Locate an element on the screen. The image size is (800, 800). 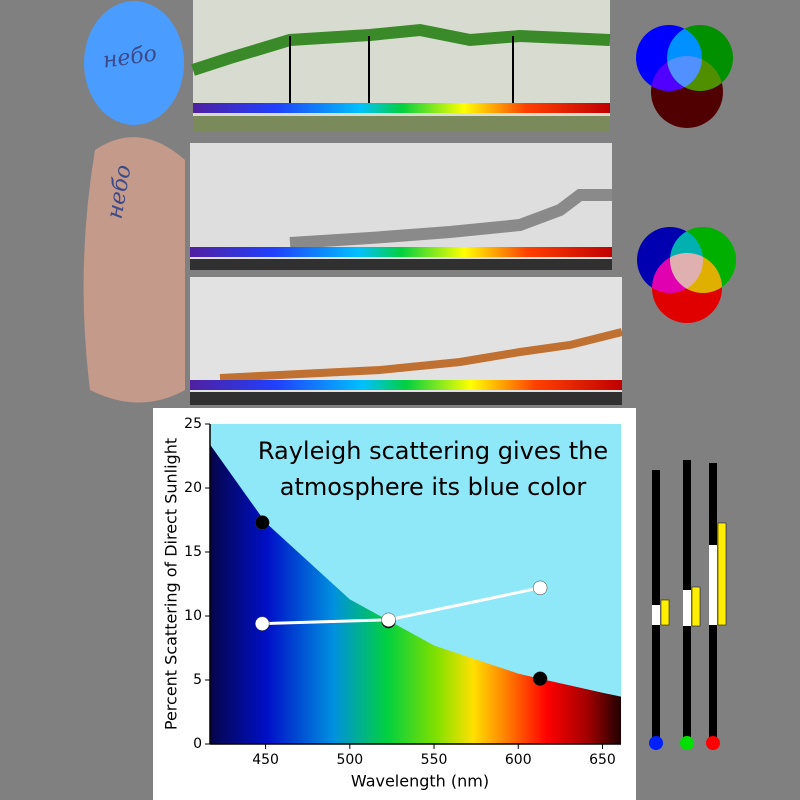
pink-blob is located at coordinates (134, 270).